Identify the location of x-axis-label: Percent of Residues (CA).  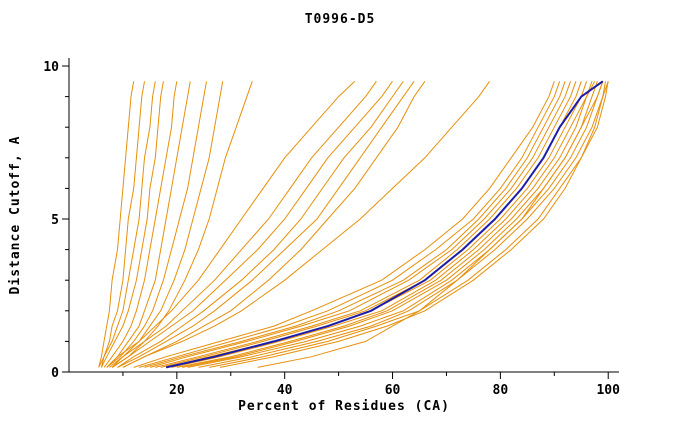
(344, 406).